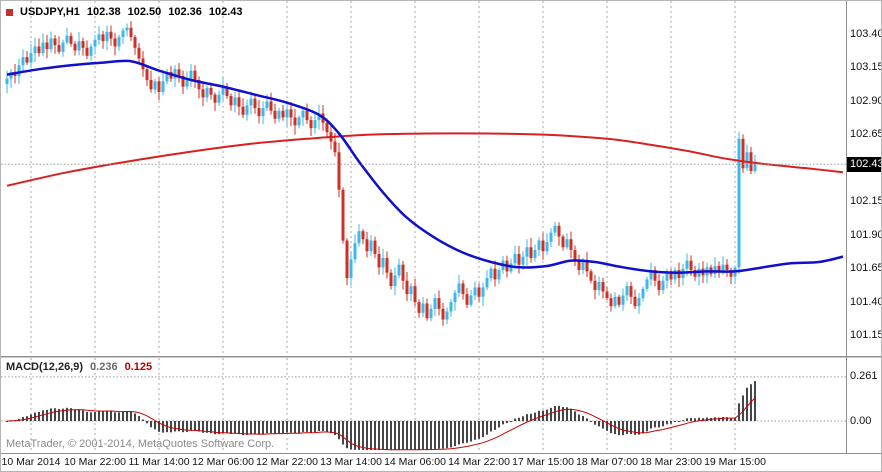  Describe the element at coordinates (671, 462) in the screenshot. I see `time-axis-label: 18 Mar 23:00` at that location.